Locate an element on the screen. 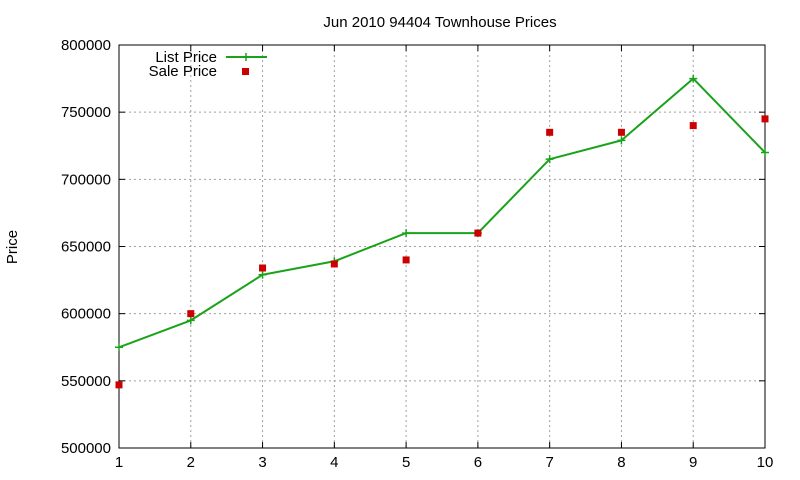 The width and height of the screenshot is (800, 480). x-tick-label: 2 is located at coordinates (191, 462).